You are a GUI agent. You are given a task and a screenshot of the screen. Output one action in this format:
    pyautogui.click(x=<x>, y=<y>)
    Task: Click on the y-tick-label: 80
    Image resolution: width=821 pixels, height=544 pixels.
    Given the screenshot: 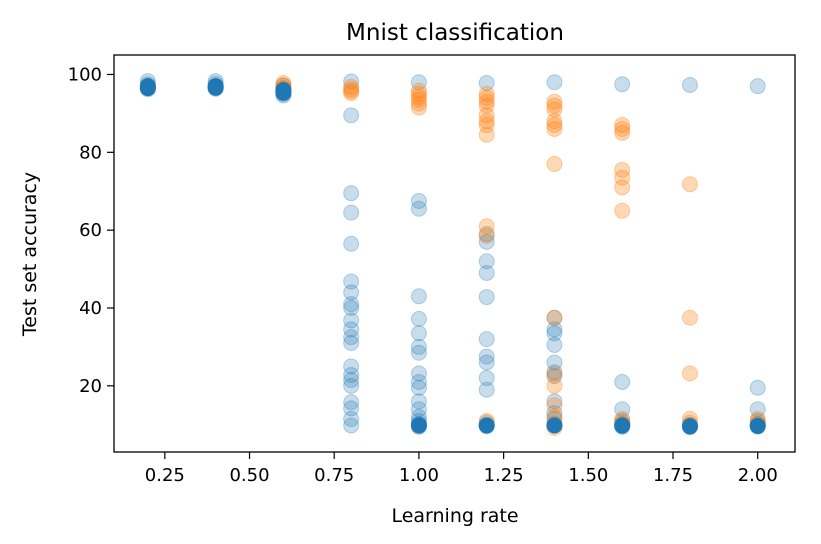 What is the action you would take?
    pyautogui.click(x=90, y=152)
    